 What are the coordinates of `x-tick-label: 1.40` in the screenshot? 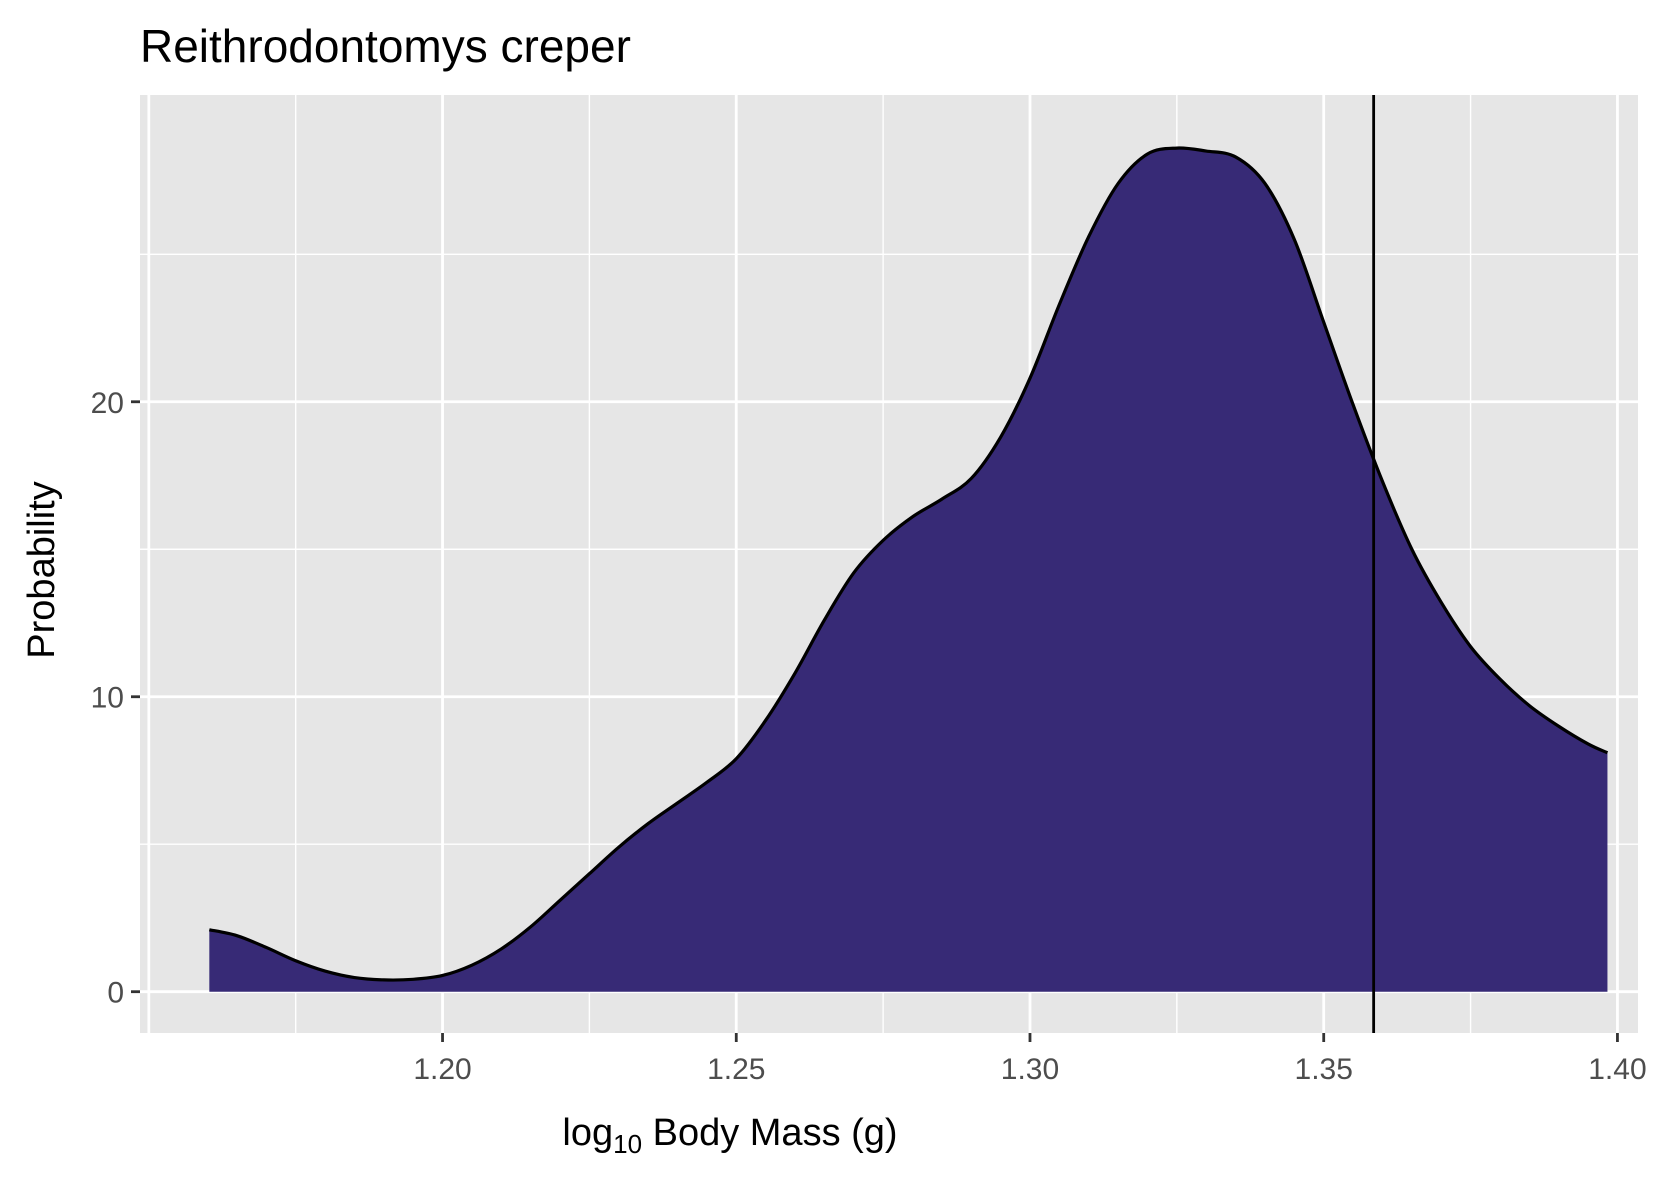 It's located at (1617, 1069).